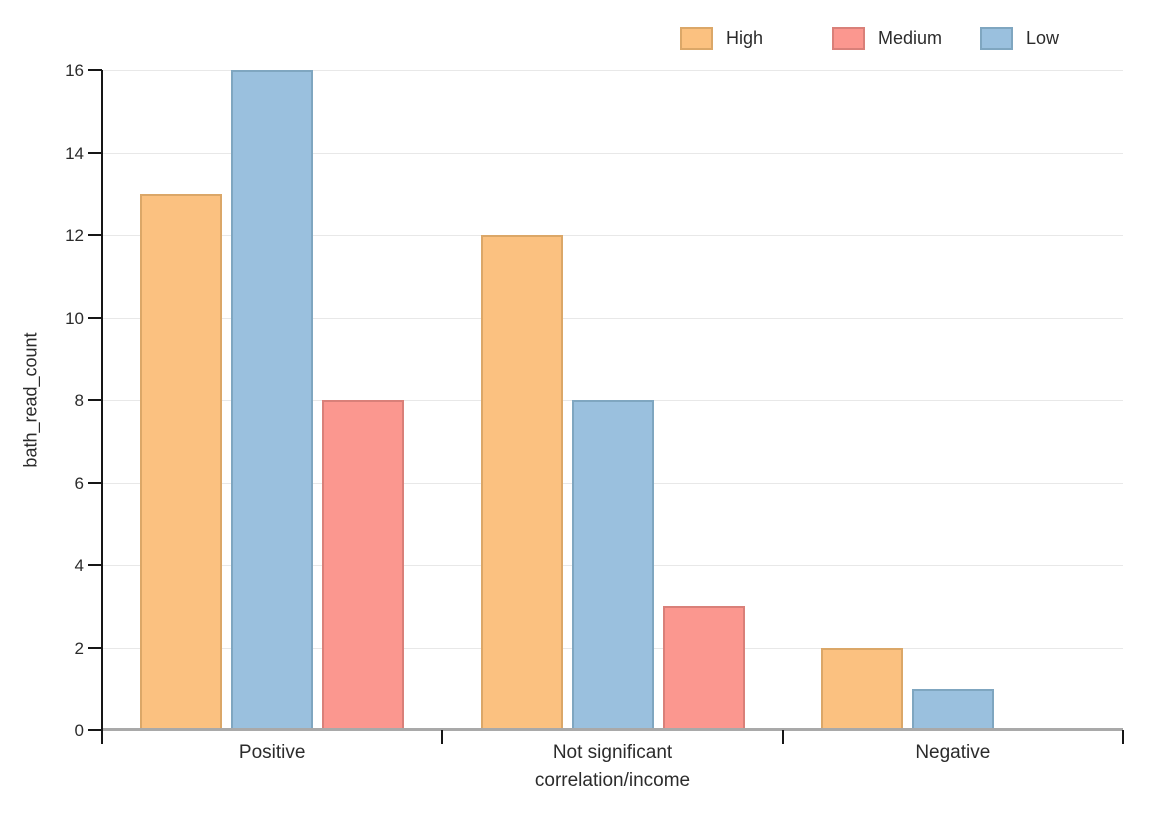  I want to click on y-axis-line, so click(102, 407).